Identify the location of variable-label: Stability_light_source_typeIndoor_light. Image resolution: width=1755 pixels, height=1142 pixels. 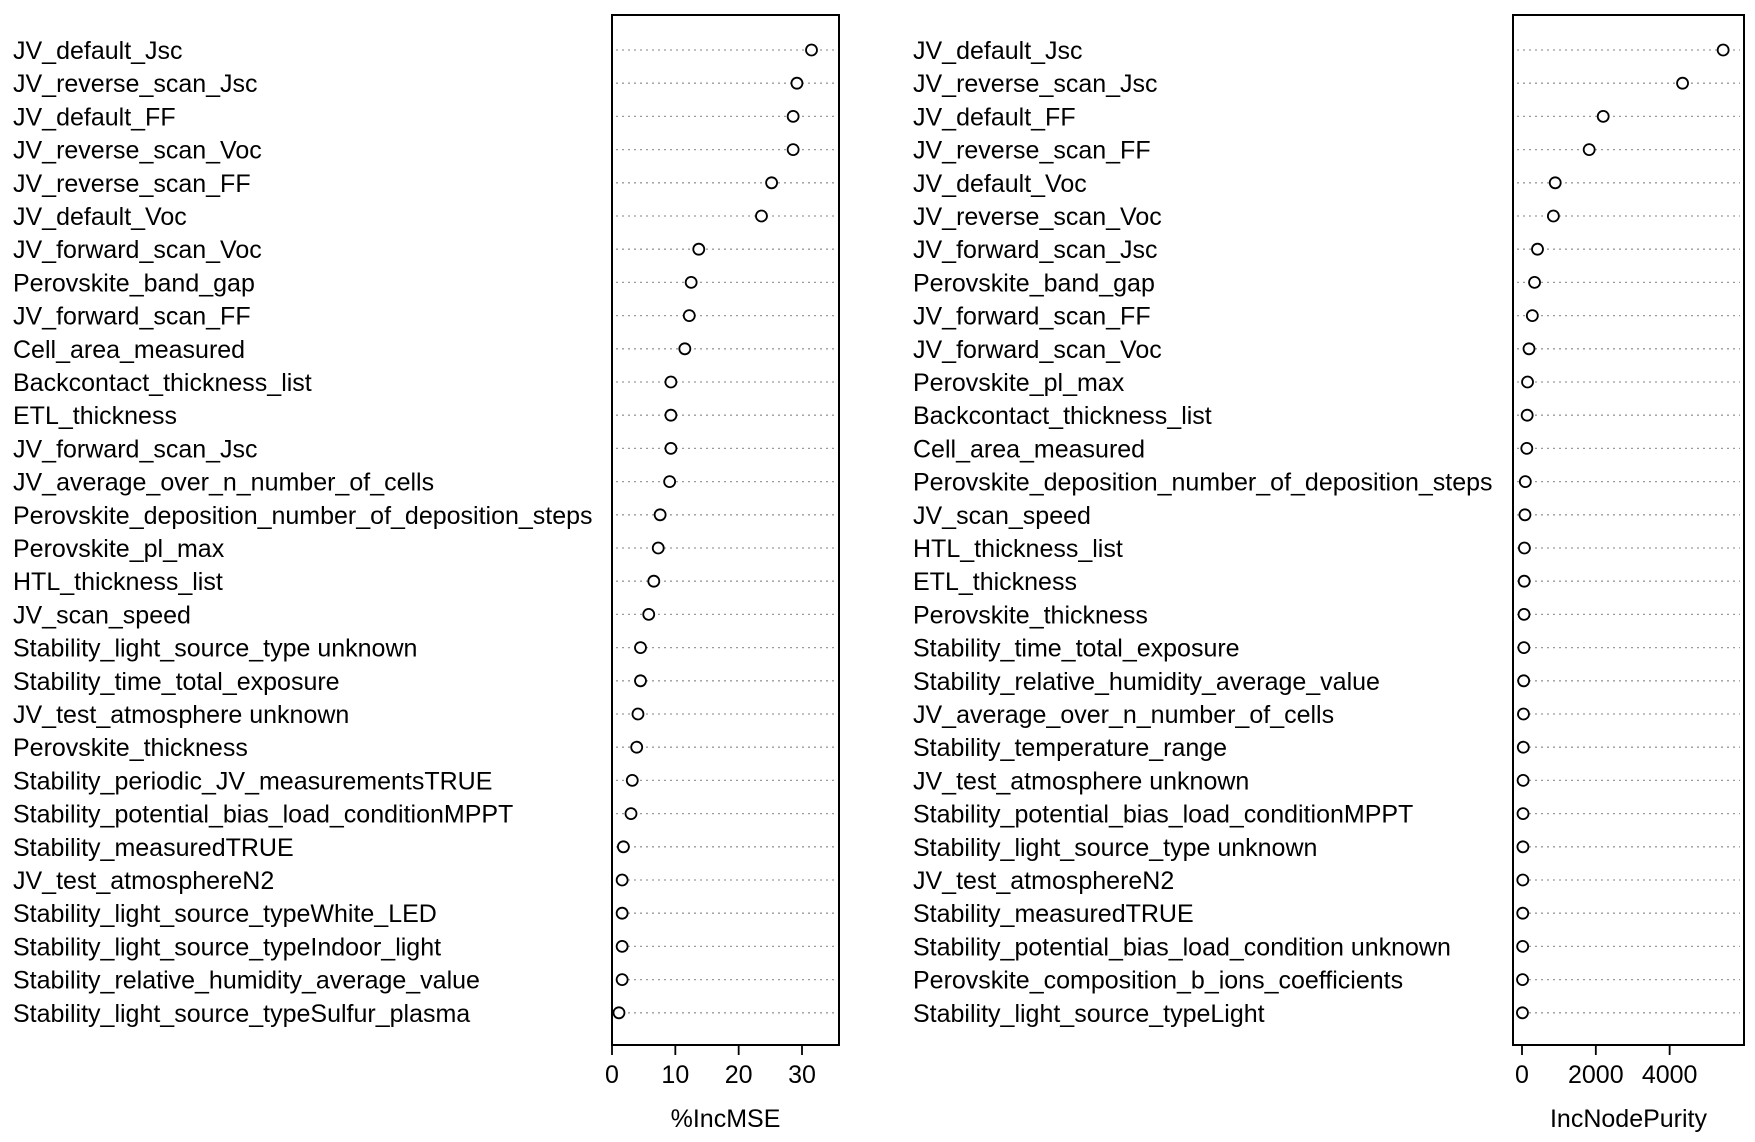
(227, 947).